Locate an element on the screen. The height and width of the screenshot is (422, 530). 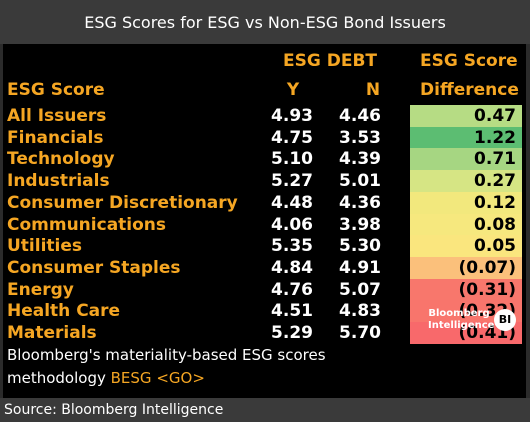
table-row: Utilities 5.35 5.30 0.05 is located at coordinates (264, 246).